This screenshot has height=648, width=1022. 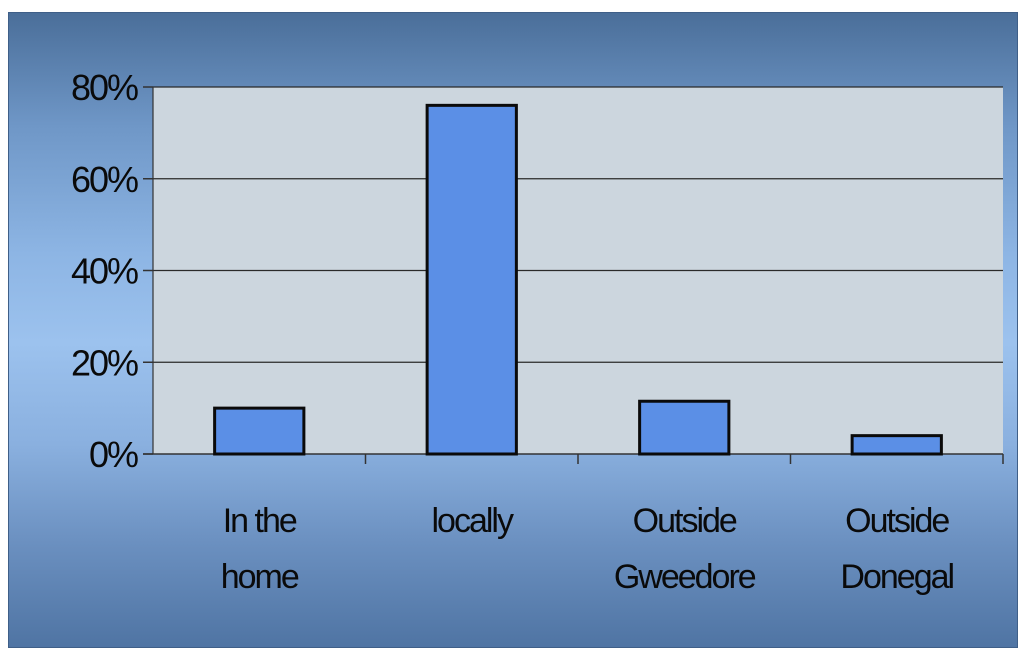 I want to click on x-category-label-0-line-0: In the, so click(x=260, y=521).